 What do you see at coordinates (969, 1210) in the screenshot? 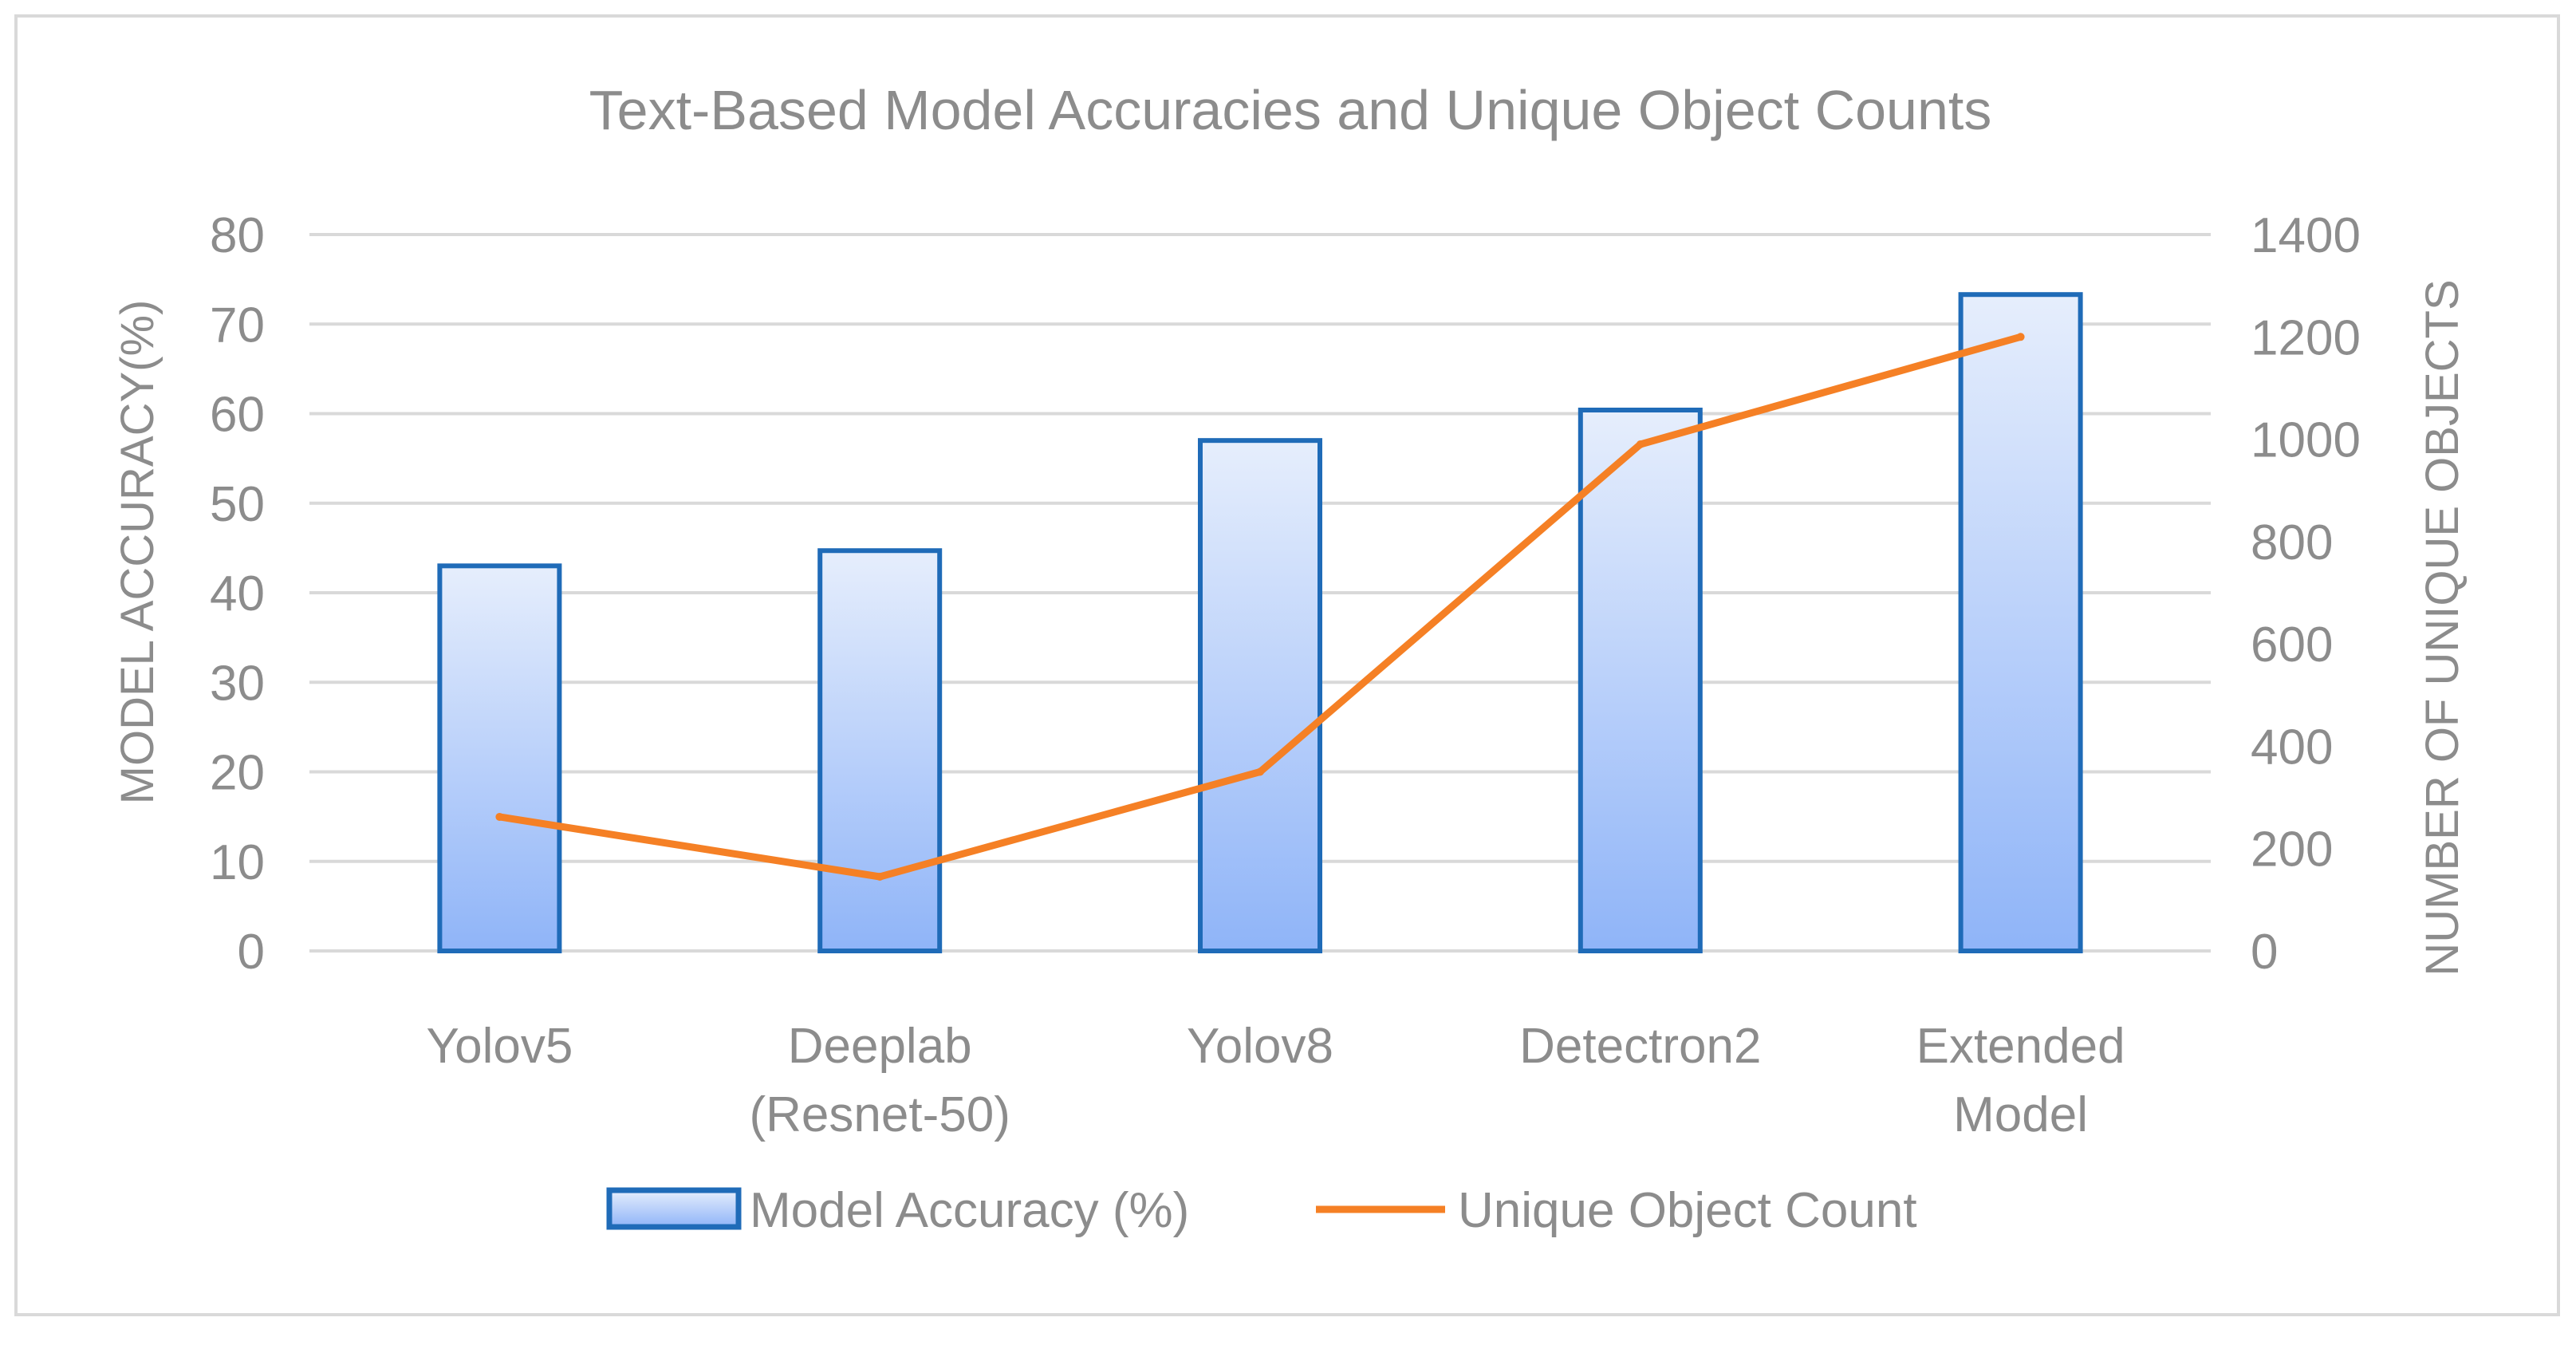
I see `legend-bar-label: Model Accuracy (%)` at bounding box center [969, 1210].